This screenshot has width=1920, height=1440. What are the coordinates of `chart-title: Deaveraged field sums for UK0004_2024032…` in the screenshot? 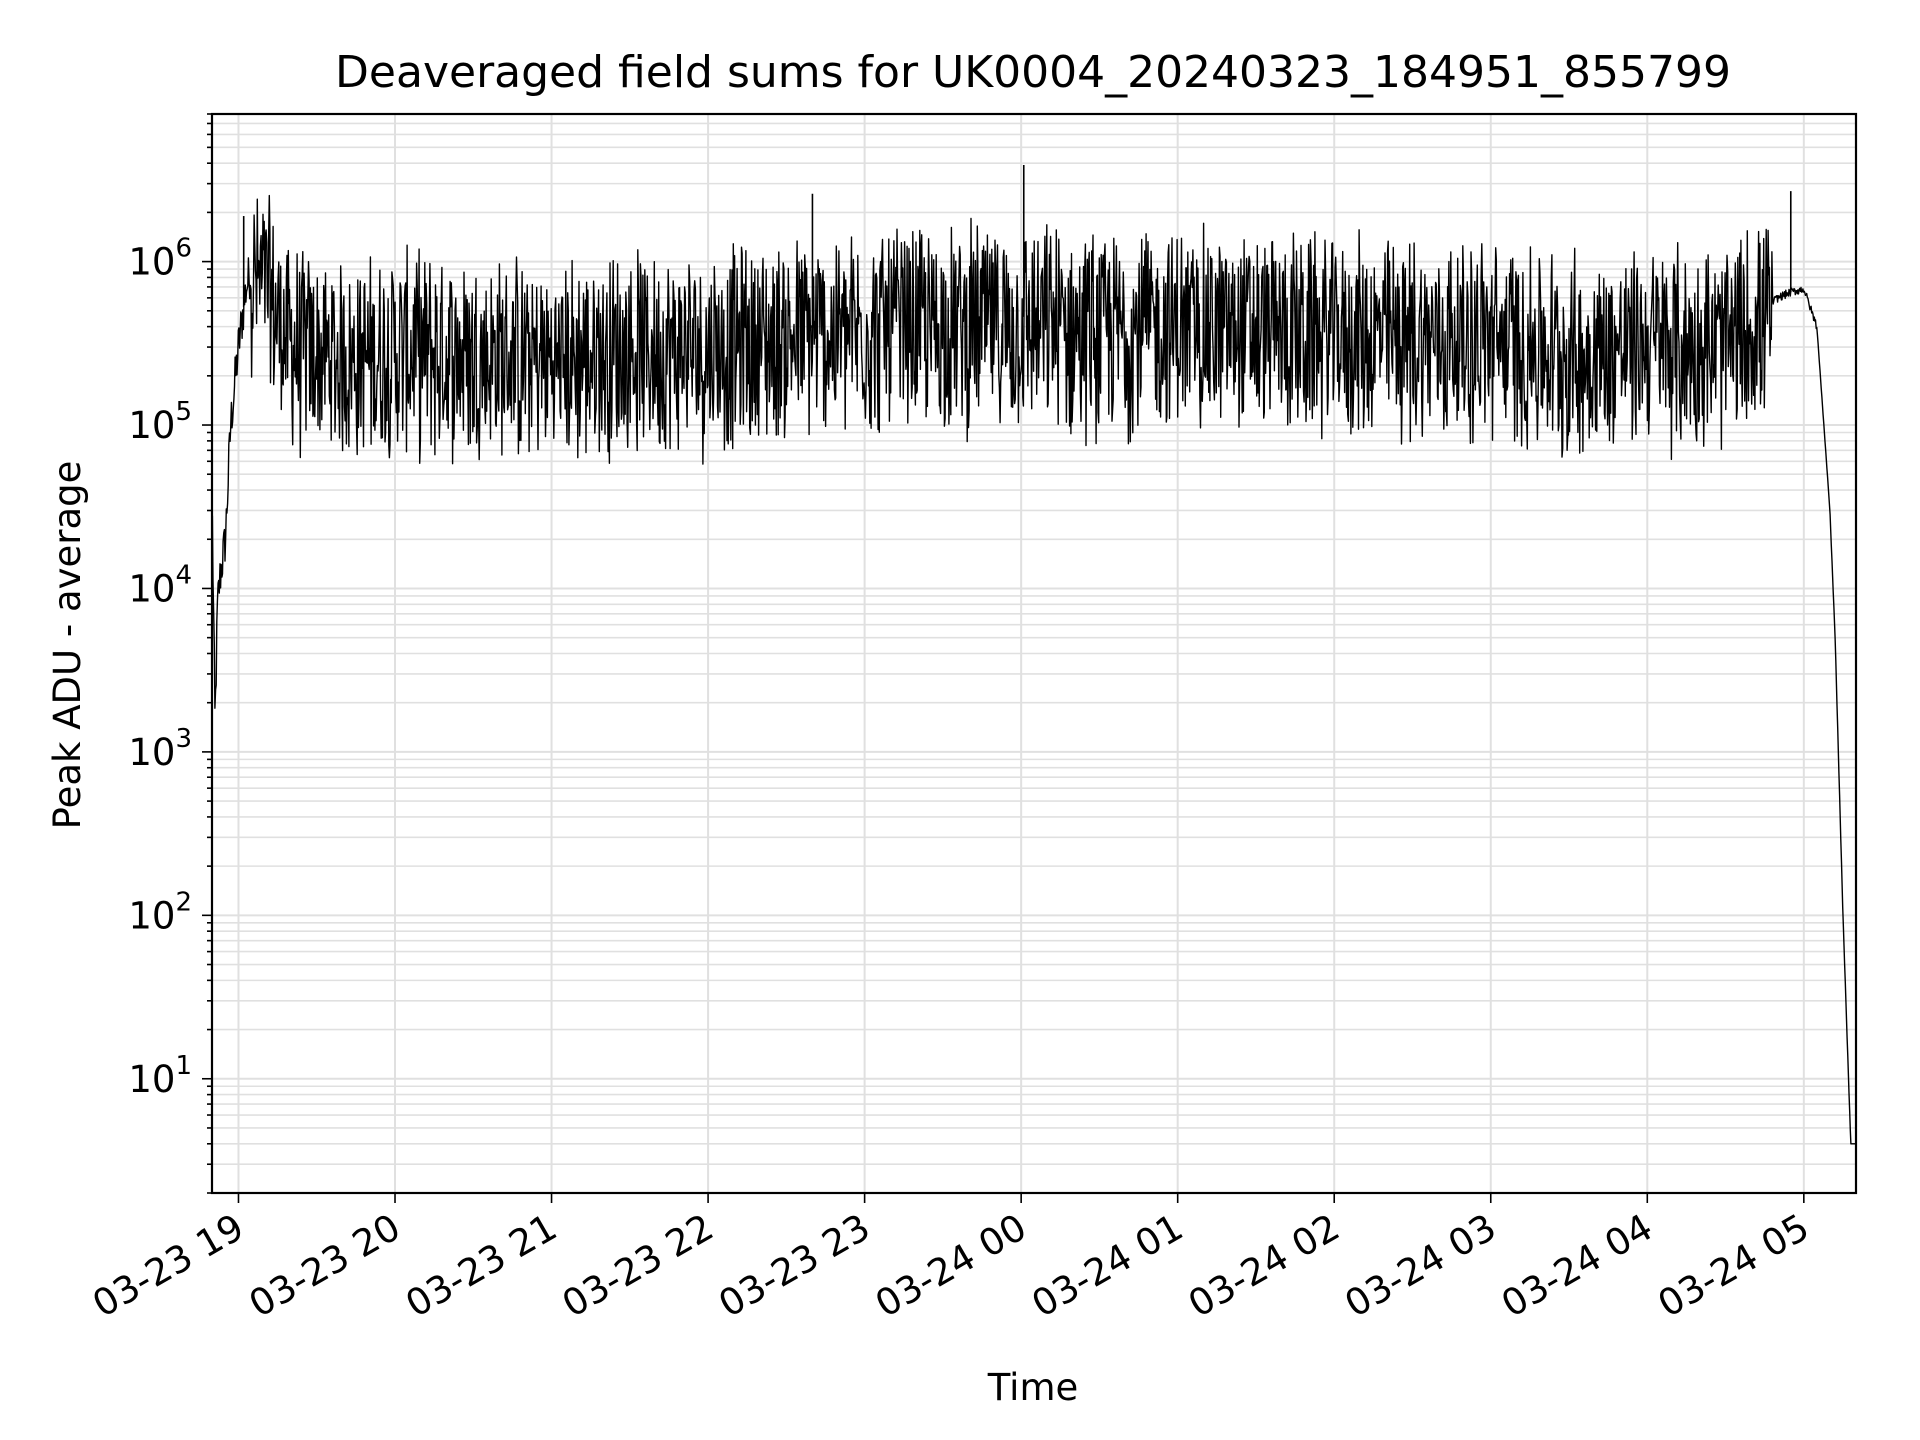 It's located at (1033, 72).